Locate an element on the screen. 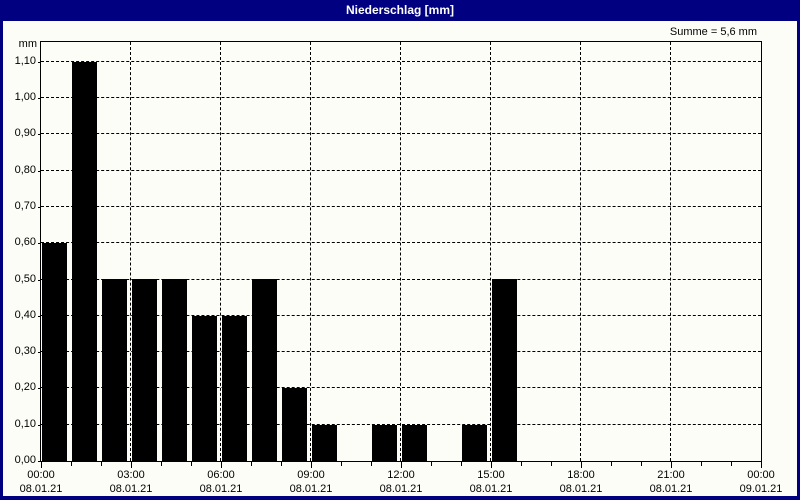 This screenshot has height=500, width=800. y-tick-label: 1,00 is located at coordinates (25, 97).